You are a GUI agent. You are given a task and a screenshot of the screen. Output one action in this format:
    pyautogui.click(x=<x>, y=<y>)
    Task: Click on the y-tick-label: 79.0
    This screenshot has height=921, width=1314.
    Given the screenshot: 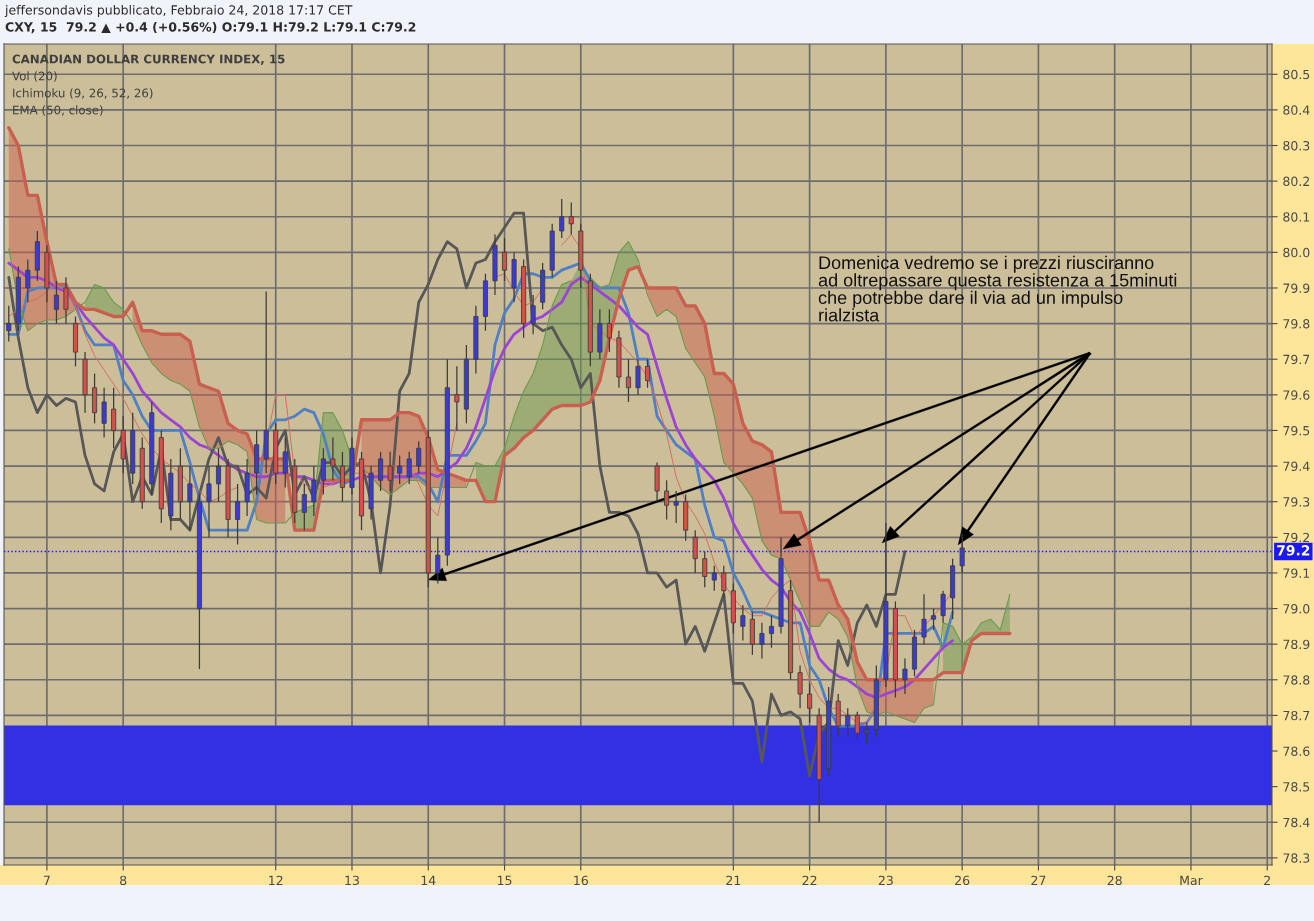 What is the action you would take?
    pyautogui.click(x=1296, y=609)
    